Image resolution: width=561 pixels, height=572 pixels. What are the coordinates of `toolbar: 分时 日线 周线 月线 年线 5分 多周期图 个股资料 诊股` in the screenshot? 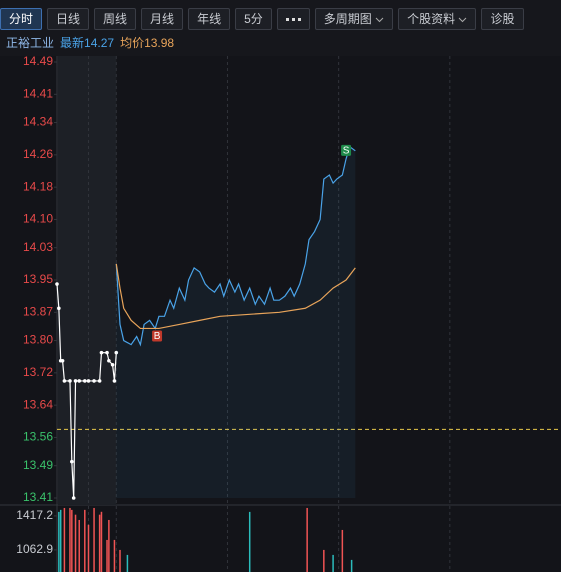 It's located at (262, 19).